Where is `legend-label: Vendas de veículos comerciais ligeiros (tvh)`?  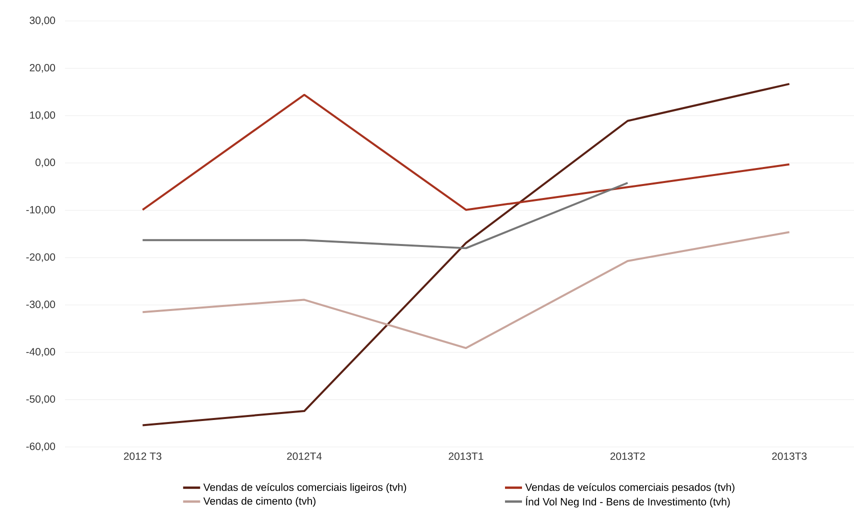
legend-label: Vendas de veículos comerciais ligeiros (tvh) is located at coordinates (304, 488).